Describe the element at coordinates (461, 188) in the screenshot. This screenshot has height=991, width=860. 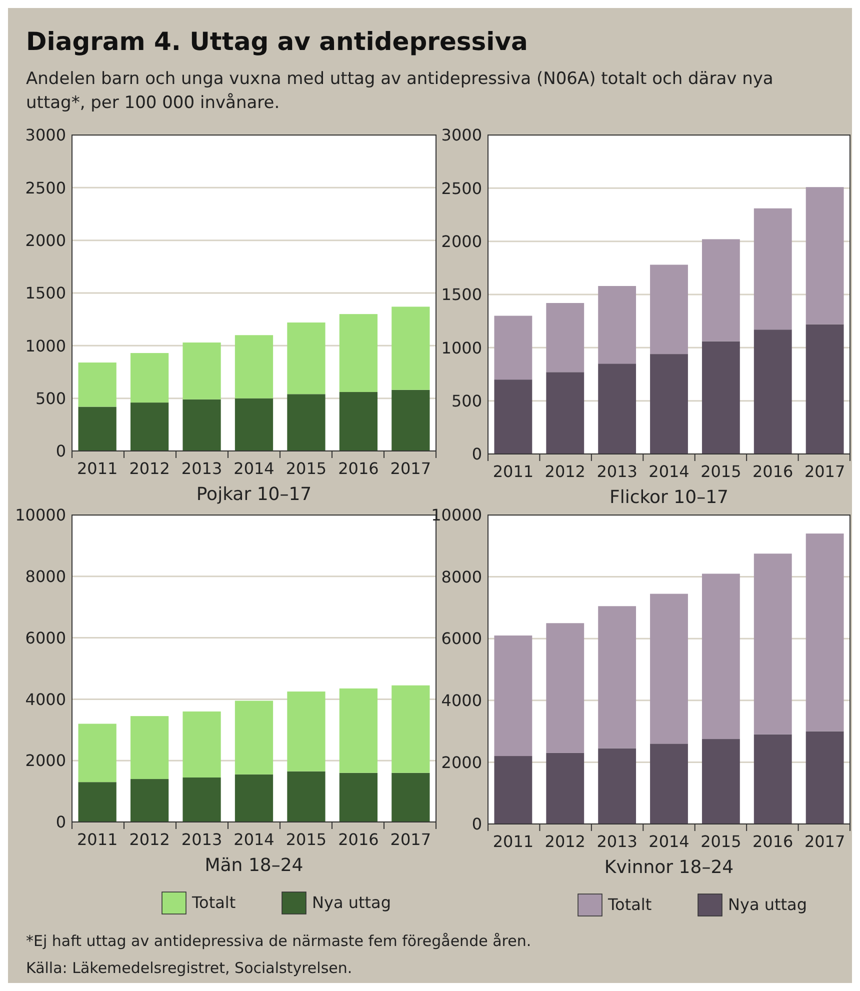
I see `y-tick-label: 2500` at that location.